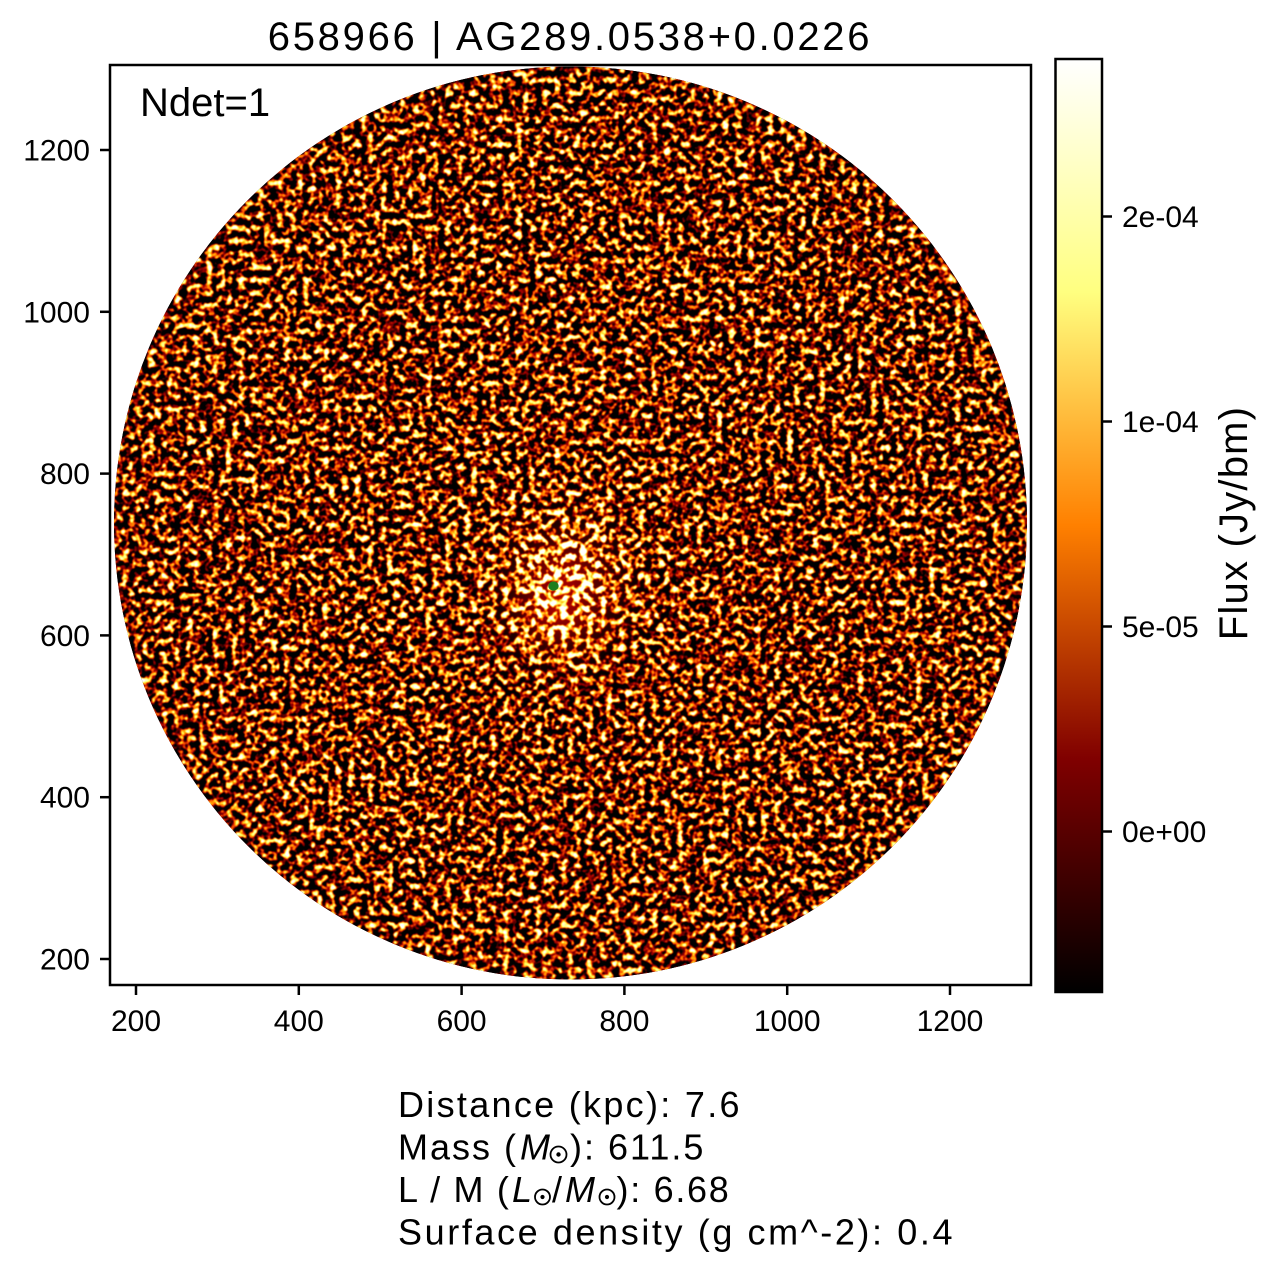  Describe the element at coordinates (570, 1104) in the screenshot. I see `svg-text: Distance (kpc): 7.6` at that location.